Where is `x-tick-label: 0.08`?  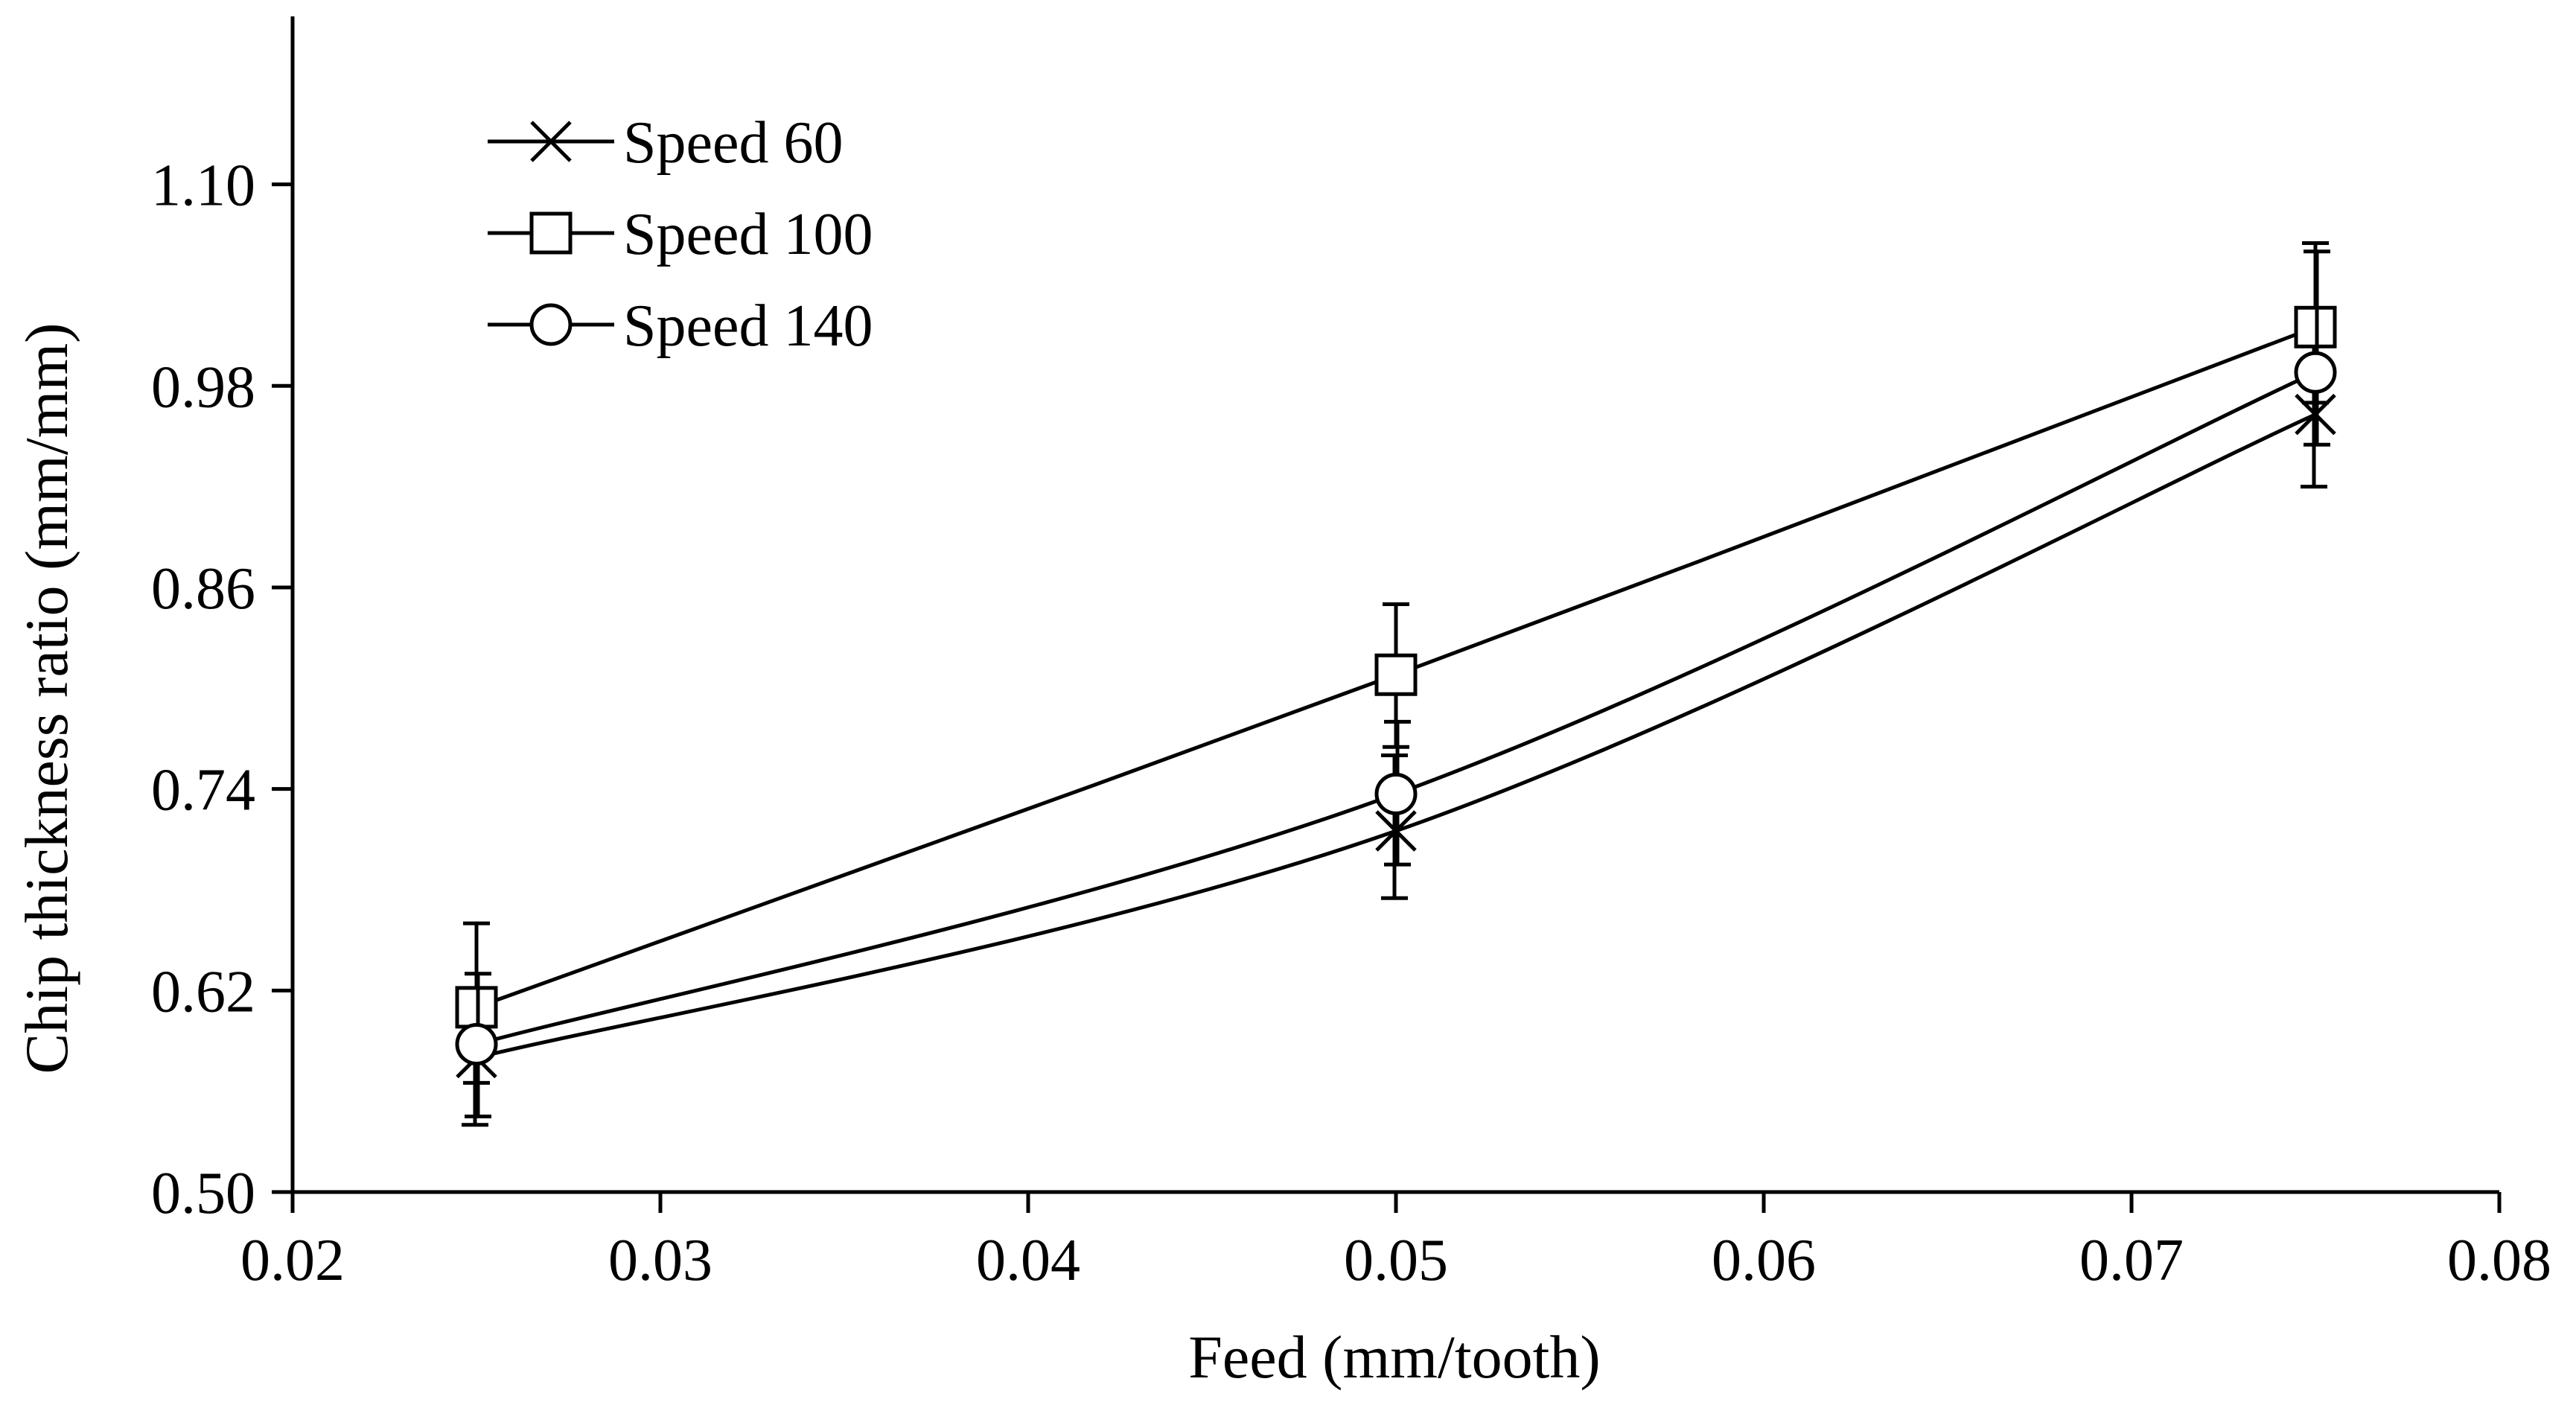 x-tick-label: 0.08 is located at coordinates (2499, 1260).